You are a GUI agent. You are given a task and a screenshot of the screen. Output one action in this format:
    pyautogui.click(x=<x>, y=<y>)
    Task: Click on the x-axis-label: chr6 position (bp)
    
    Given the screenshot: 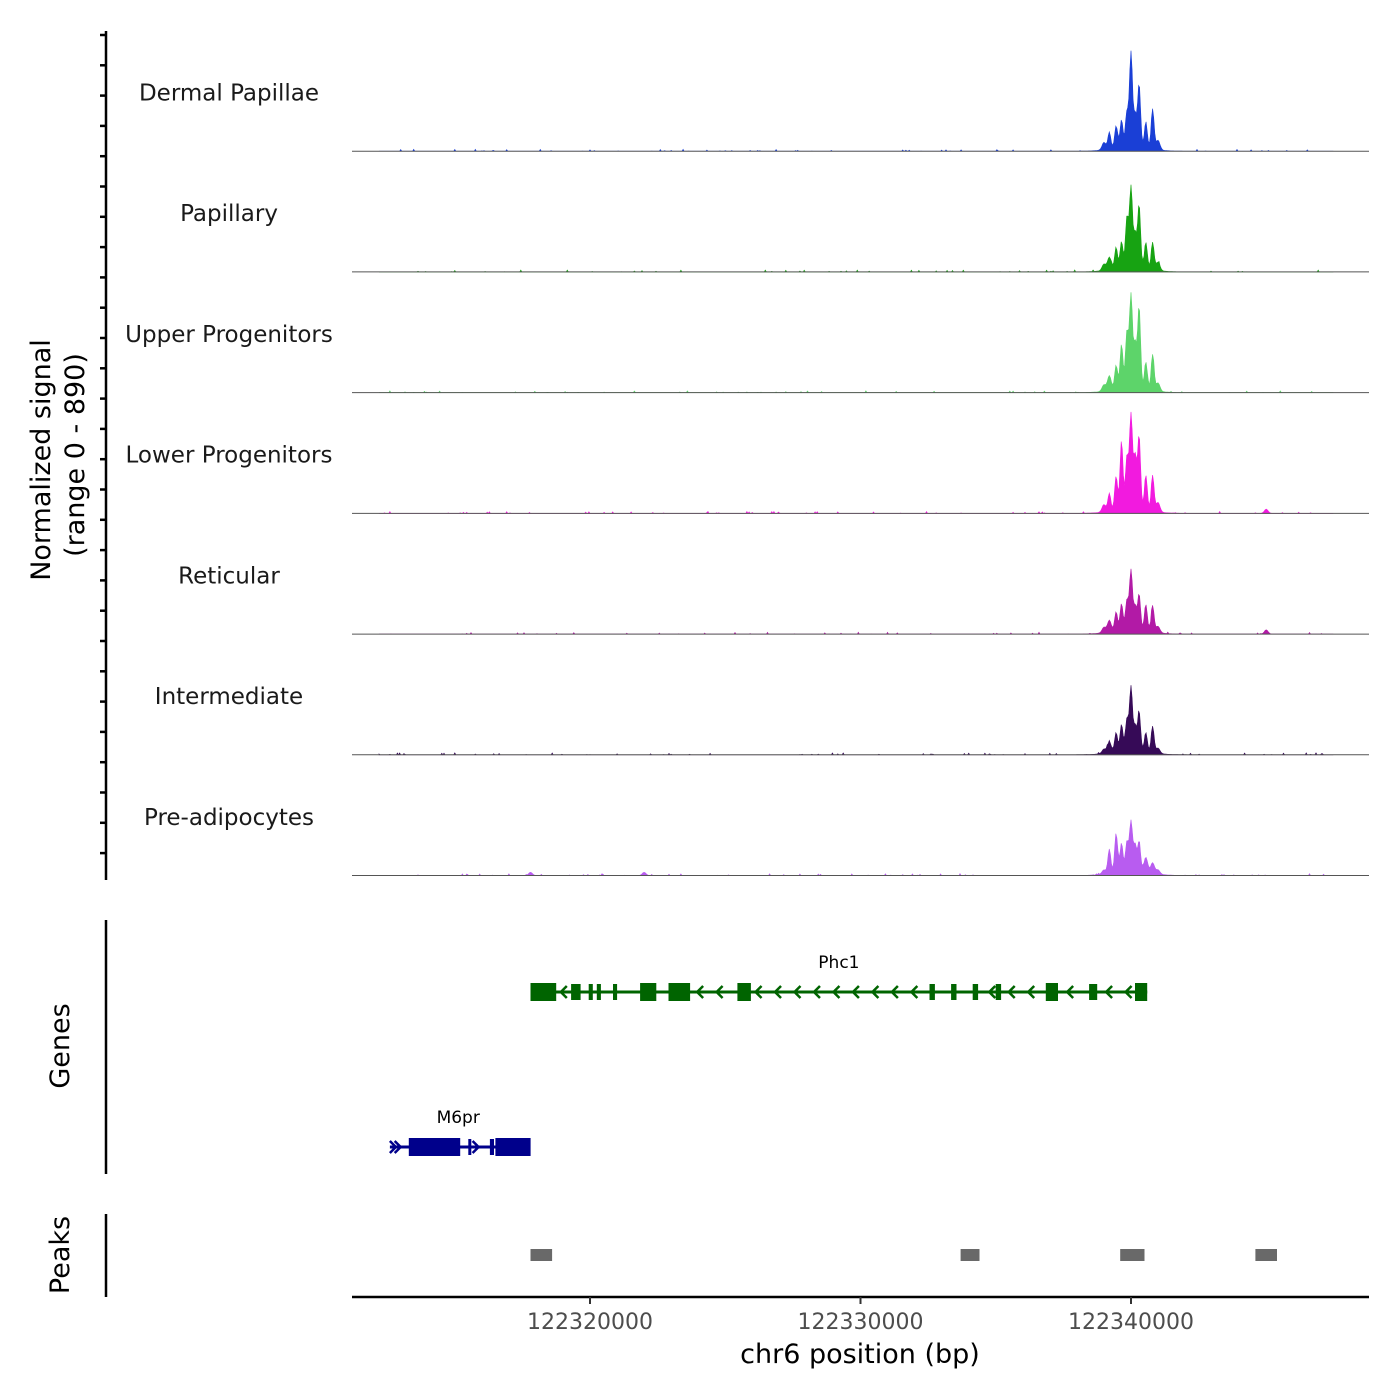 What is the action you would take?
    pyautogui.click(x=860, y=1354)
    